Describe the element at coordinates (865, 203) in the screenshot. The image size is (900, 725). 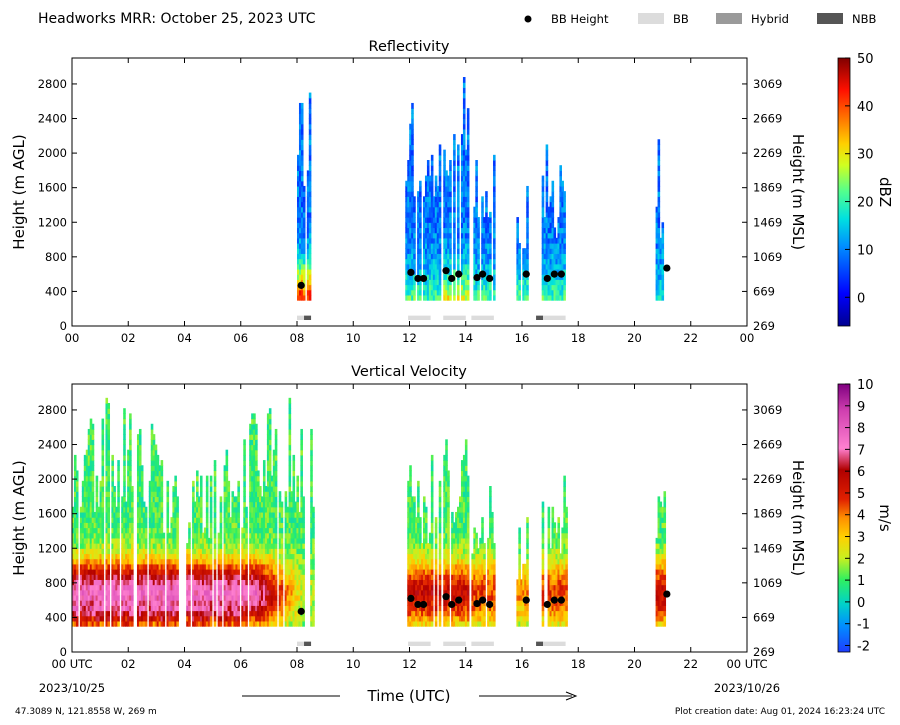
I see `colorbar-tick-label: 20` at that location.